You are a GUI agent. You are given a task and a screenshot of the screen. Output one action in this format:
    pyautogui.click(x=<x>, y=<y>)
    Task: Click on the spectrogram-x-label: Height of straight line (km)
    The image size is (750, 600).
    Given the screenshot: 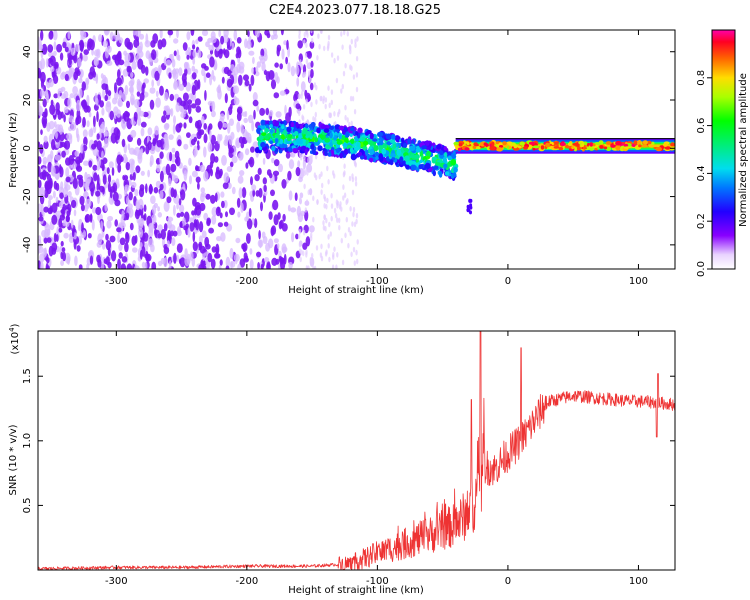 What is the action you would take?
    pyautogui.click(x=356, y=290)
    